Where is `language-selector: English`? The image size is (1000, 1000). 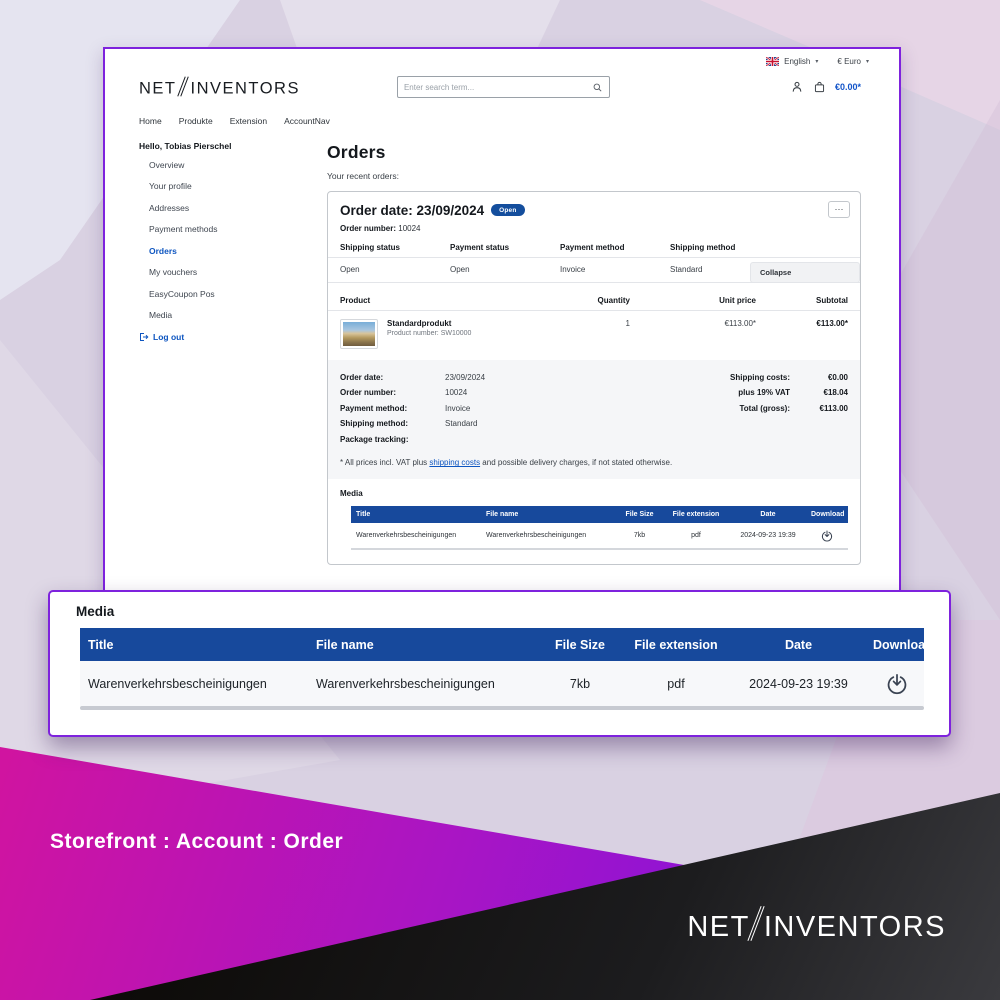 language-selector: English is located at coordinates (797, 61).